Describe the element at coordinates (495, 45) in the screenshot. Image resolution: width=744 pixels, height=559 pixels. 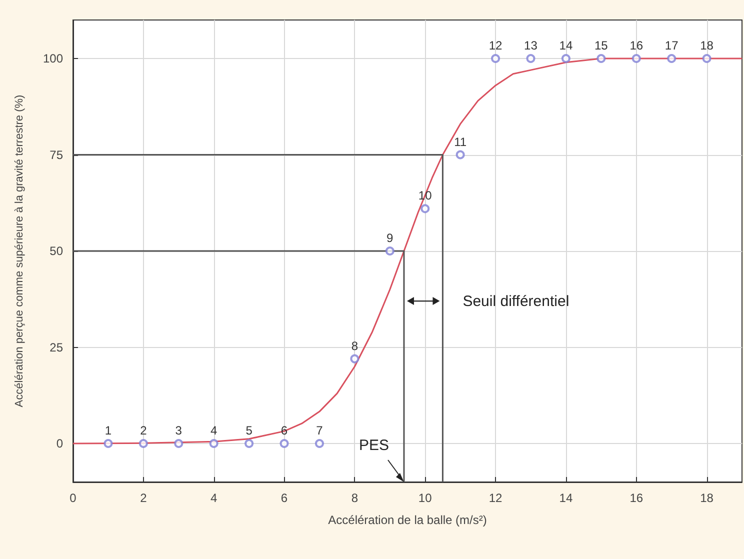
I see `annotation: 12` at that location.